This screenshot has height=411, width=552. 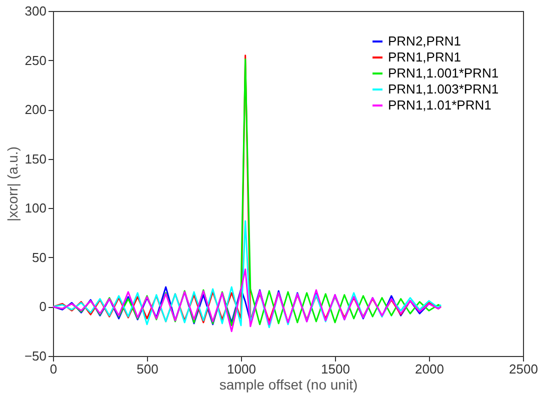 I want to click on x-tick-label: 2000, so click(x=429, y=369).